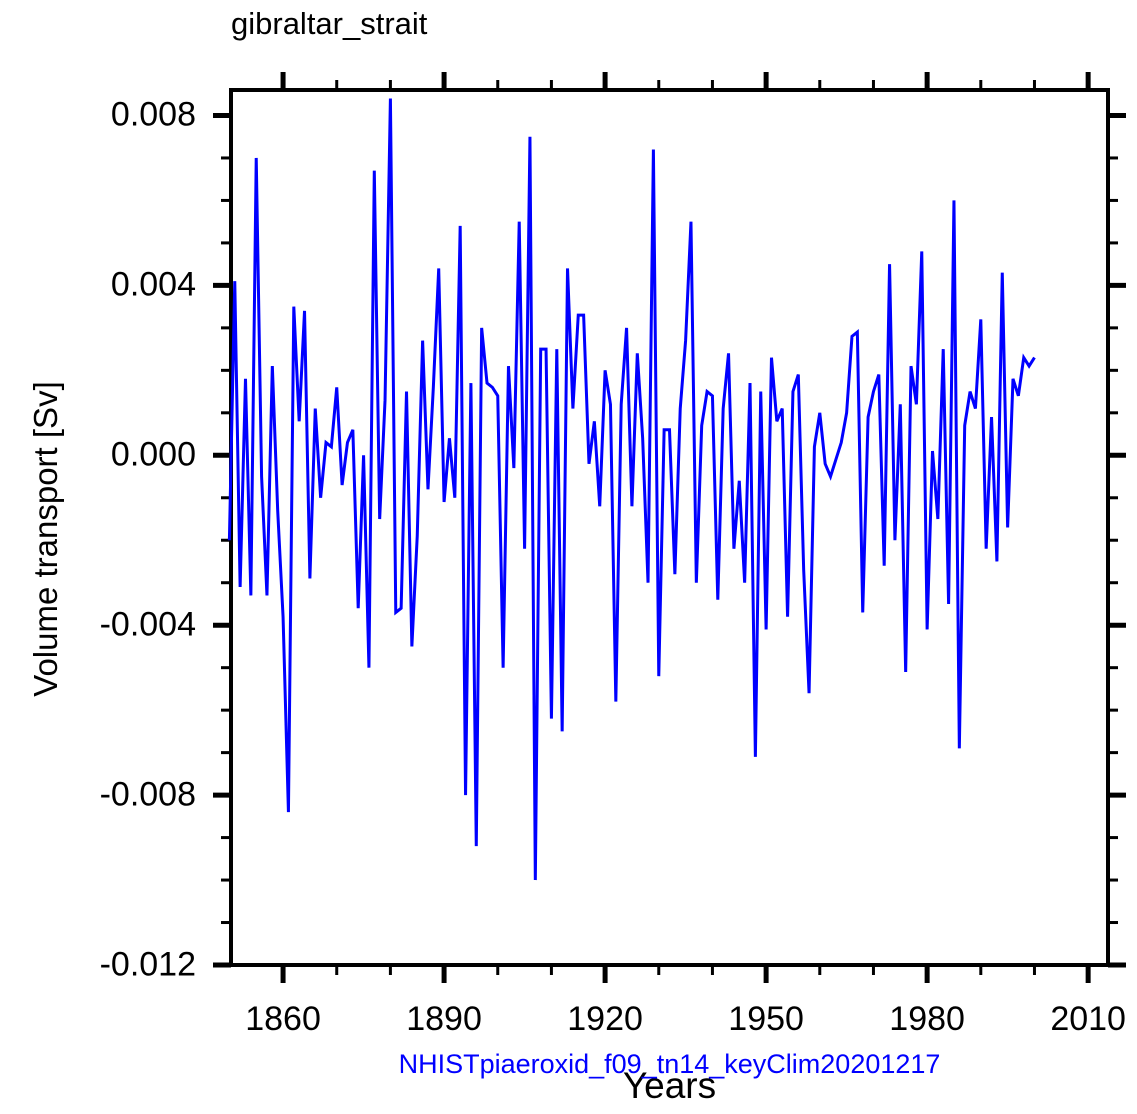 The width and height of the screenshot is (1137, 1114). What do you see at coordinates (329, 23) in the screenshot?
I see `chart-title: gibraltar_strait` at bounding box center [329, 23].